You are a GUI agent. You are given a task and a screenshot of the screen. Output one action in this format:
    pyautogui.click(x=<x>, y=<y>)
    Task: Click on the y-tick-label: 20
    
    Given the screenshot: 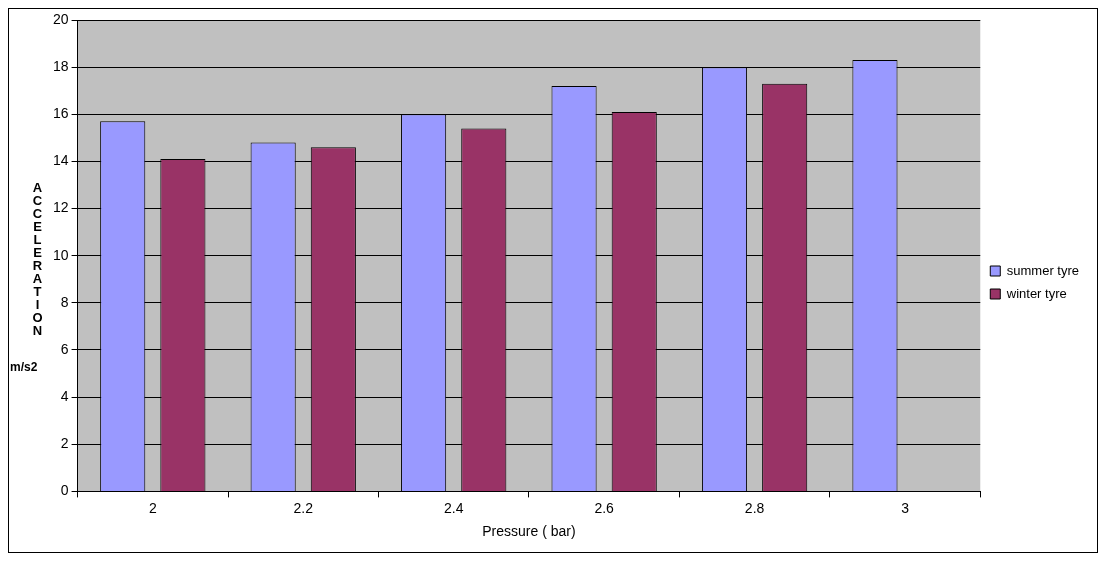 What is the action you would take?
    pyautogui.click(x=60, y=18)
    